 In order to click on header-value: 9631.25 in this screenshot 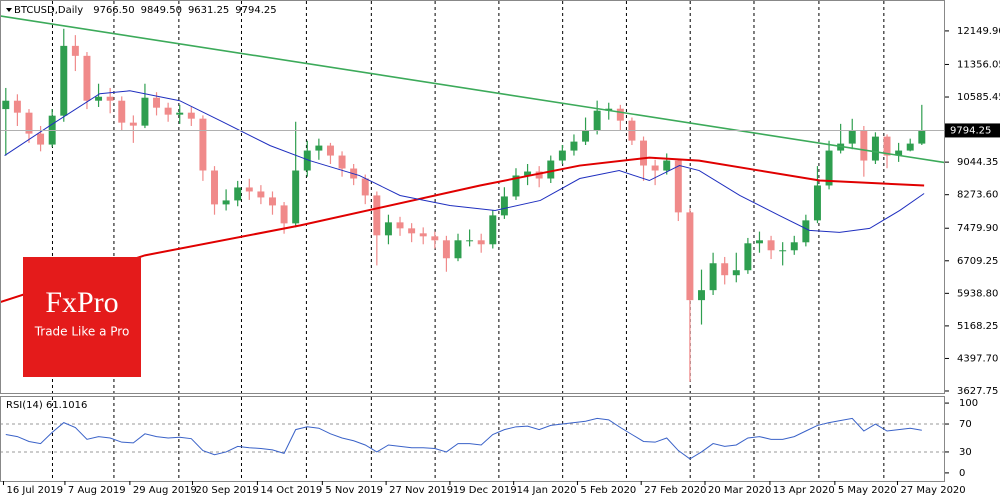, I will do `click(208, 10)`.